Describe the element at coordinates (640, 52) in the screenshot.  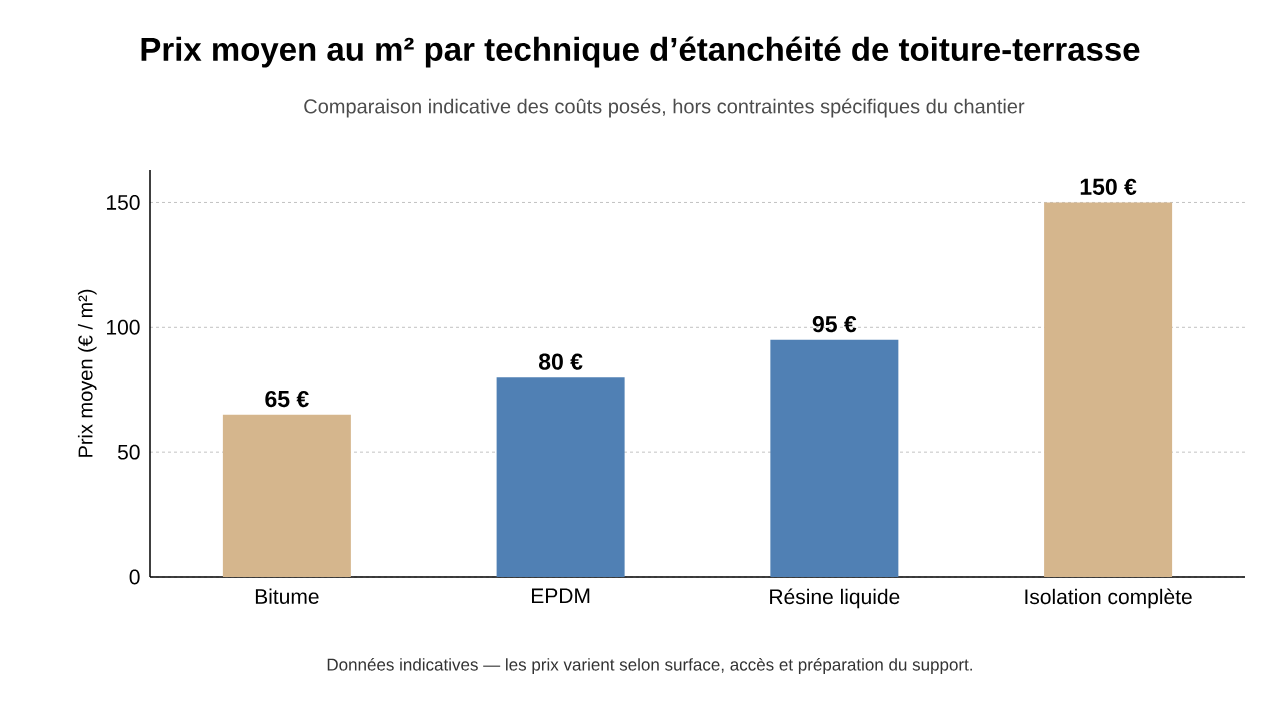
I see `chart-title: Prix moyen au m² par technique d’étanchéité de toiture-terrasse` at that location.